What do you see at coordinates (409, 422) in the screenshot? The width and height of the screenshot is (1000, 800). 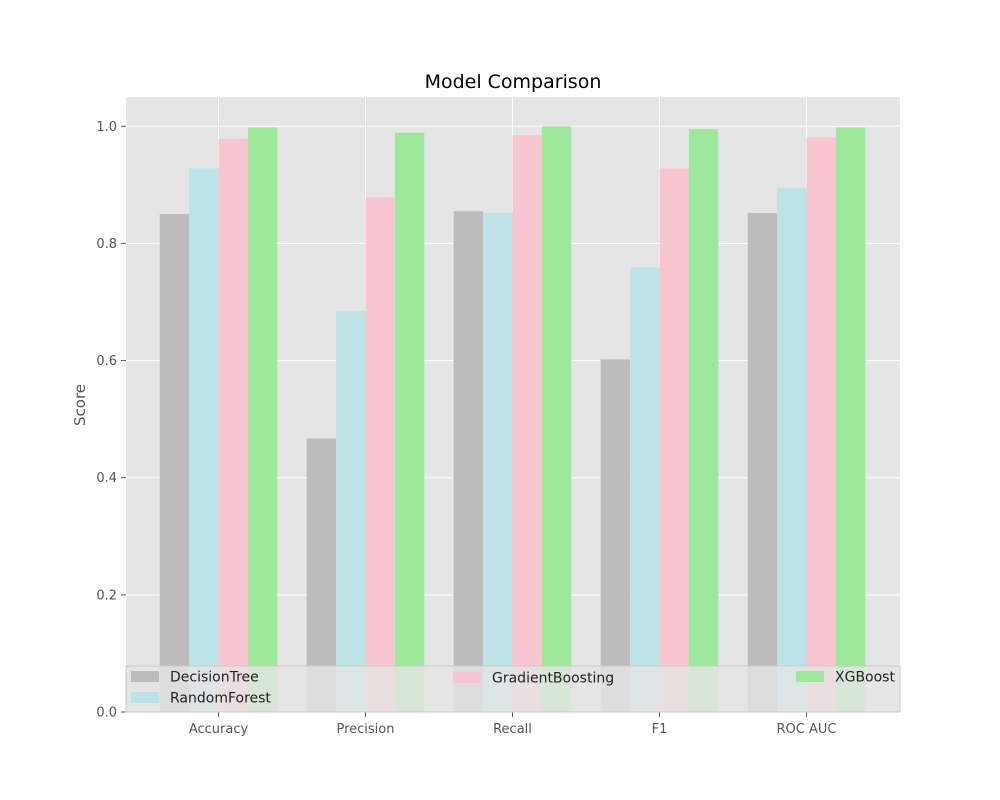 I see `bar-xgboost-precision` at bounding box center [409, 422].